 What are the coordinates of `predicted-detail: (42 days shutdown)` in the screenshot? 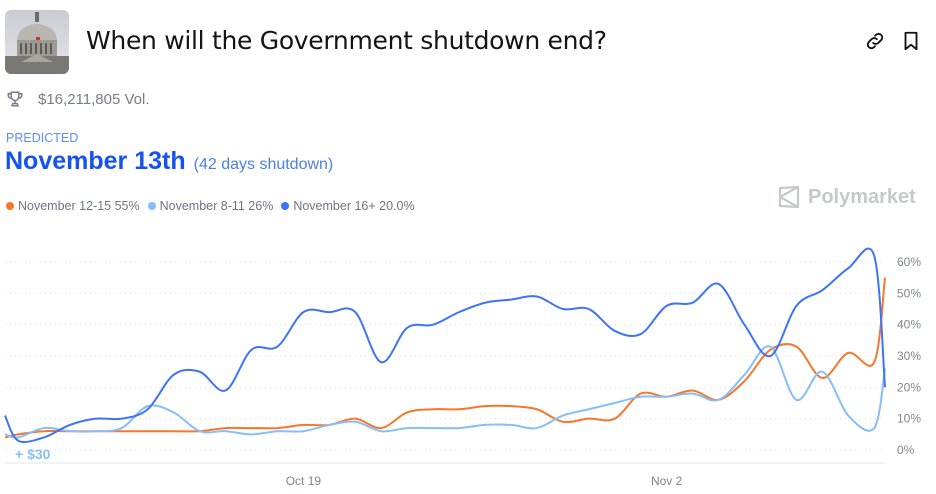 It's located at (263, 164).